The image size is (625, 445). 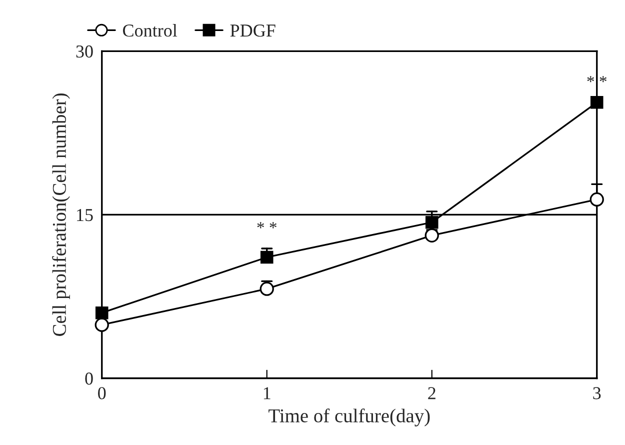 What do you see at coordinates (432, 393) in the screenshot?
I see `x-tick-label: 2` at bounding box center [432, 393].